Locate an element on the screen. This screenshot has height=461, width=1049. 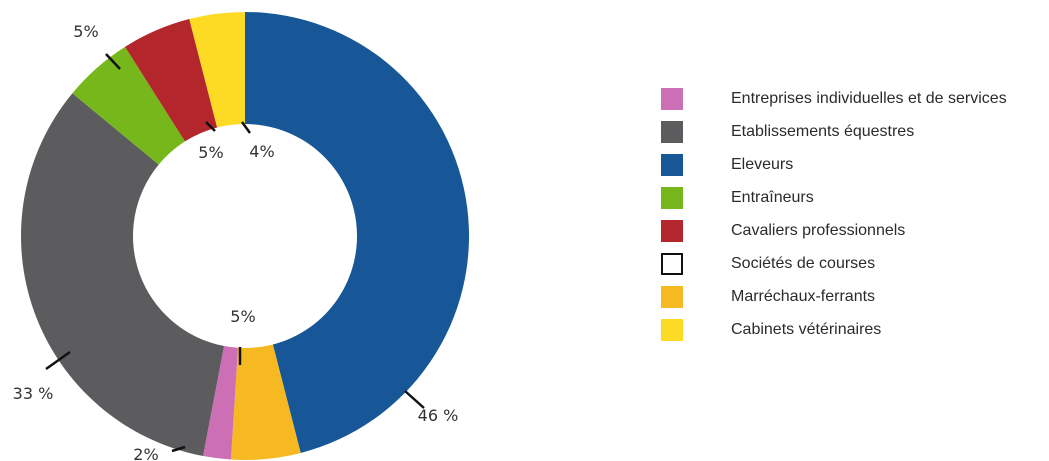
legend-item: Etablissements équestres is located at coordinates (855, 132).